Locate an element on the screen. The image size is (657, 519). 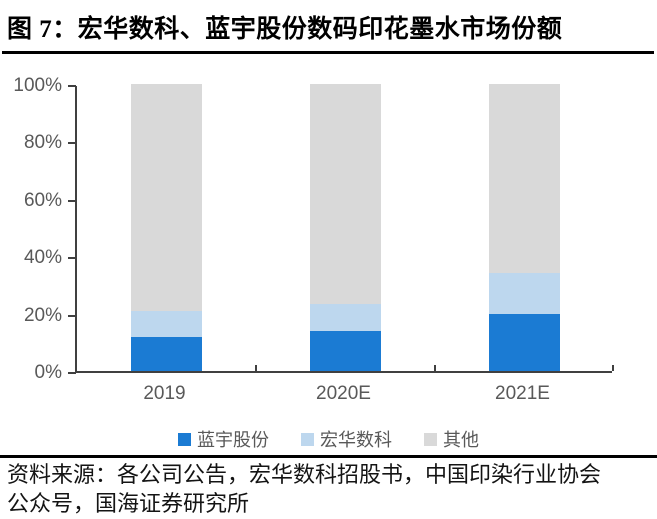
y-tick-label: 0% is located at coordinates (48, 372).